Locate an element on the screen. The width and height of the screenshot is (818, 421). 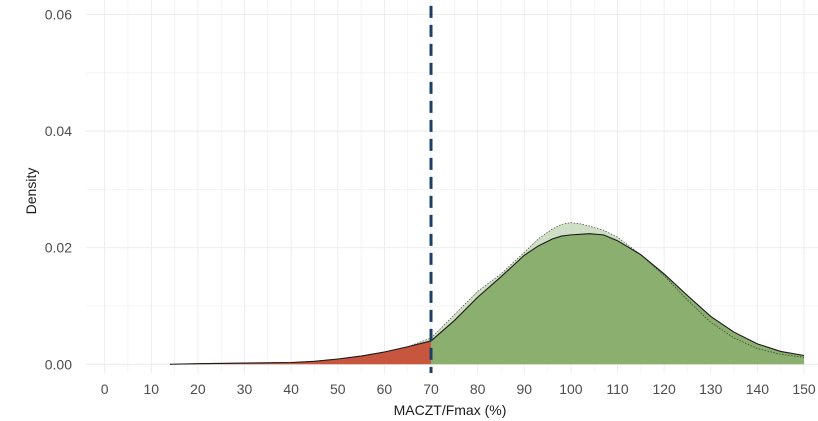
y-tick-label: 0.04 is located at coordinates (58, 131).